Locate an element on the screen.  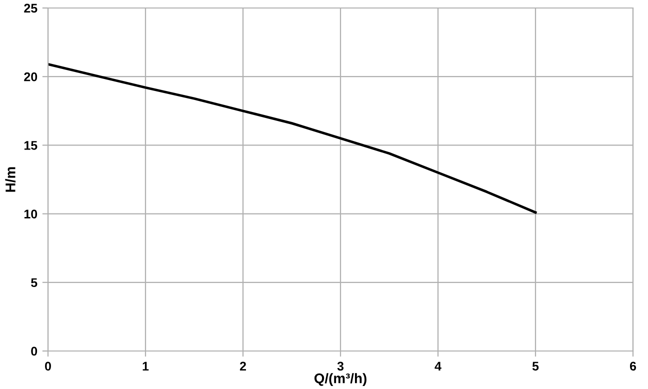
x-axis-title: Q/(m³/h) is located at coordinates (340, 379).